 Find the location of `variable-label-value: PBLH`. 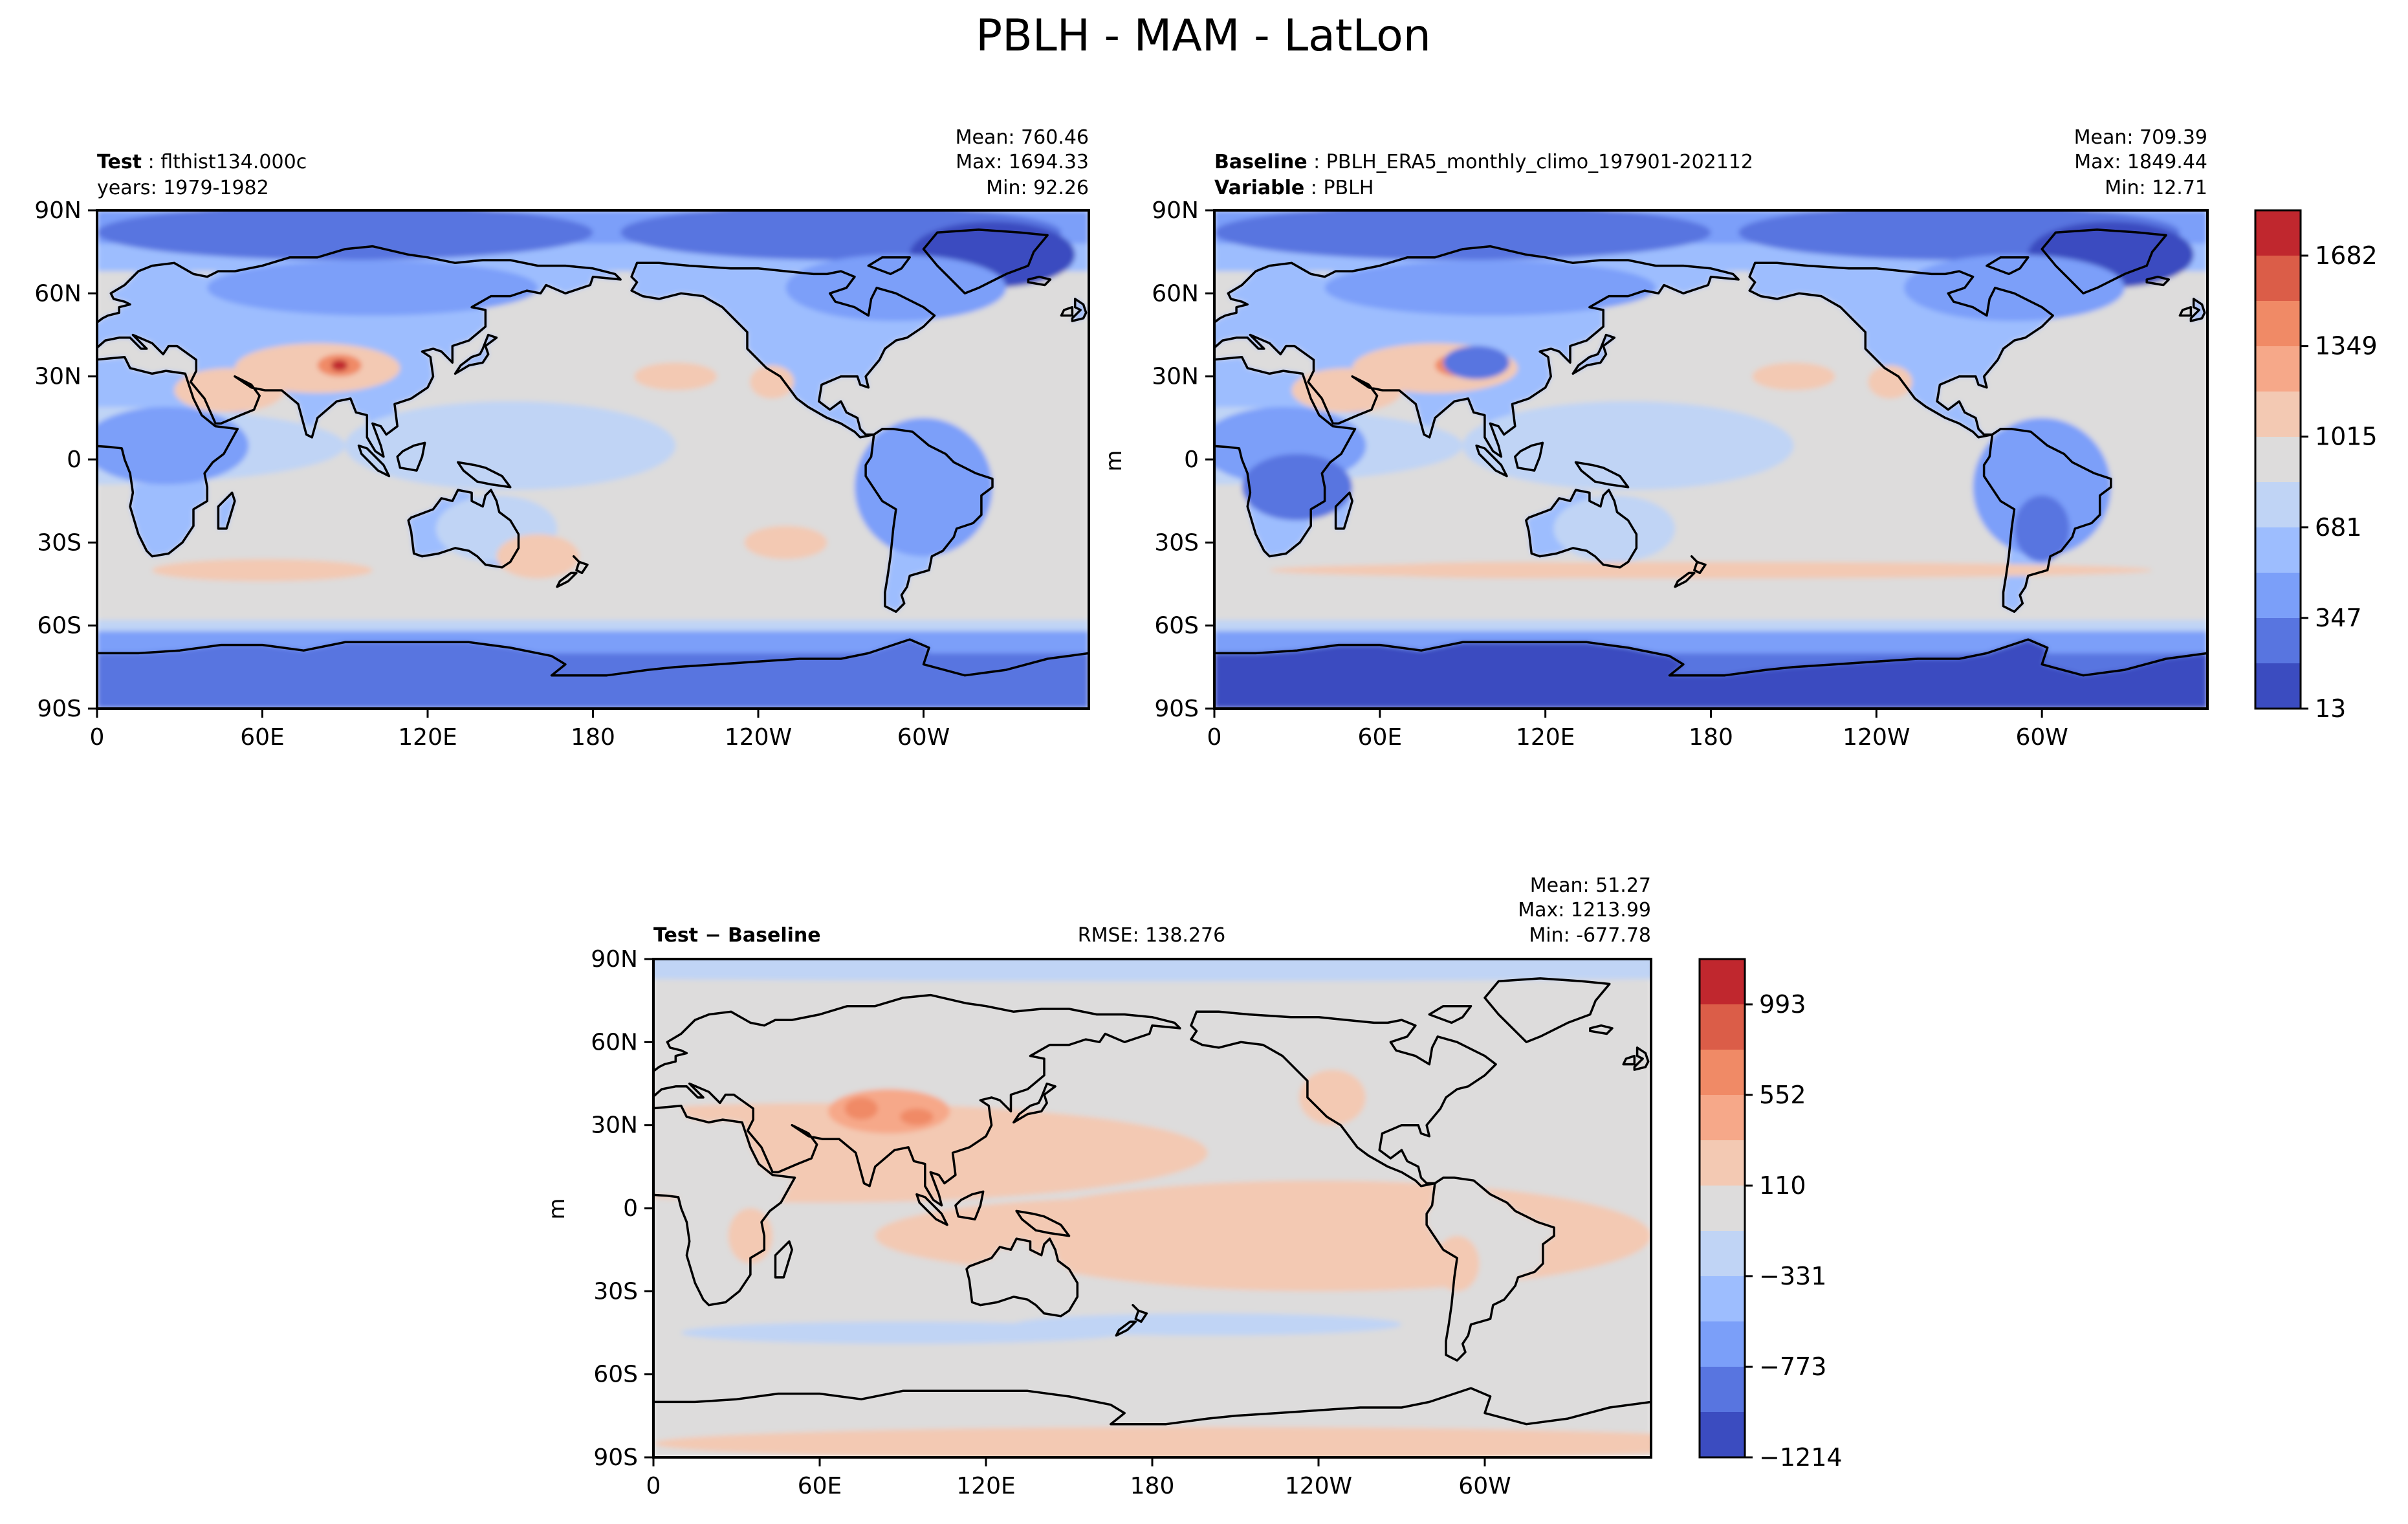

variable-label-value: PBLH is located at coordinates (1348, 188).